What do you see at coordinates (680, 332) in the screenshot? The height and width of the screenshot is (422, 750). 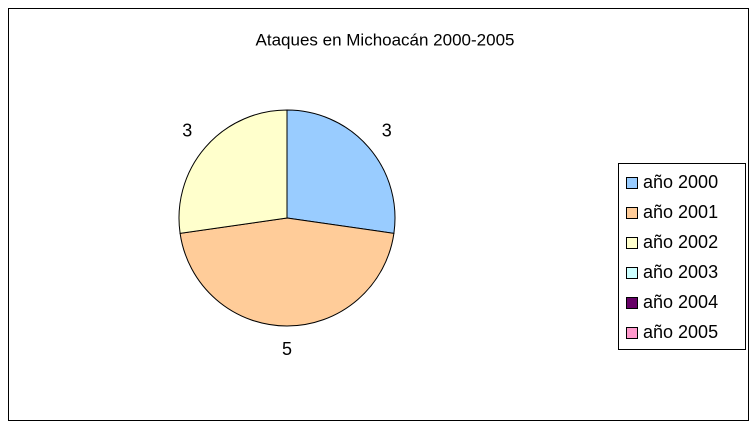 I see `legend-label: año 2005` at bounding box center [680, 332].